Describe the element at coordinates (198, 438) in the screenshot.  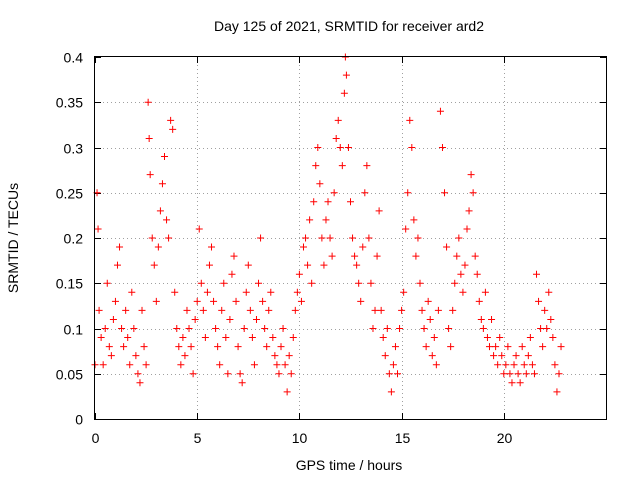
I see `x-tick-label: 5` at that location.